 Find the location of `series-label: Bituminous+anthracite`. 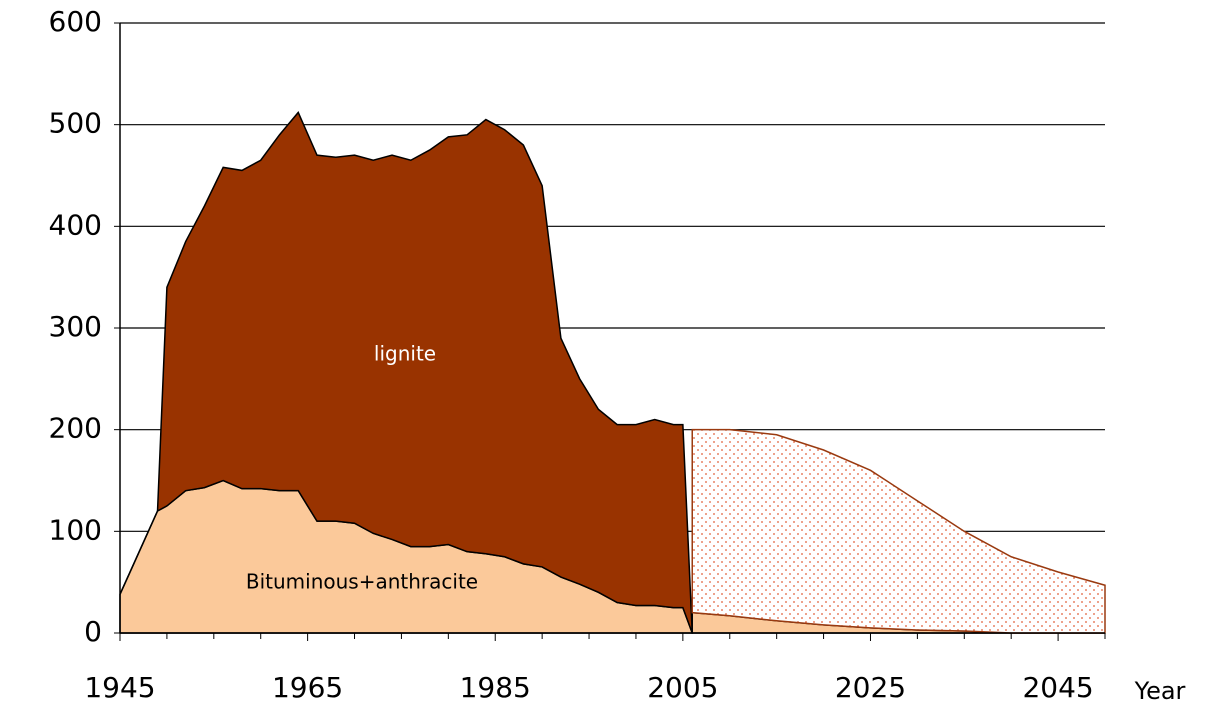

series-label: Bituminous+anthracite is located at coordinates (362, 582).